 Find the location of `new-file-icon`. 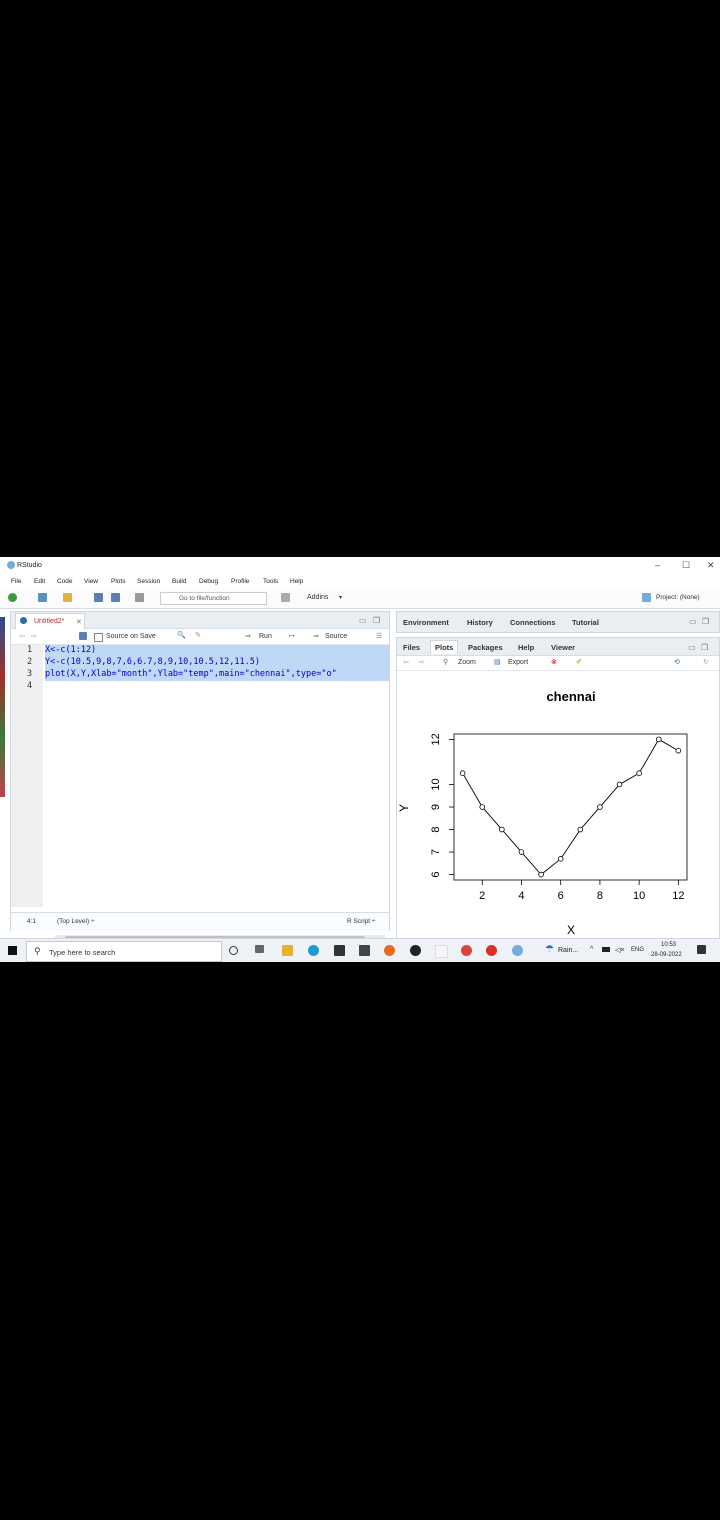

new-file-icon is located at coordinates (12, 597).